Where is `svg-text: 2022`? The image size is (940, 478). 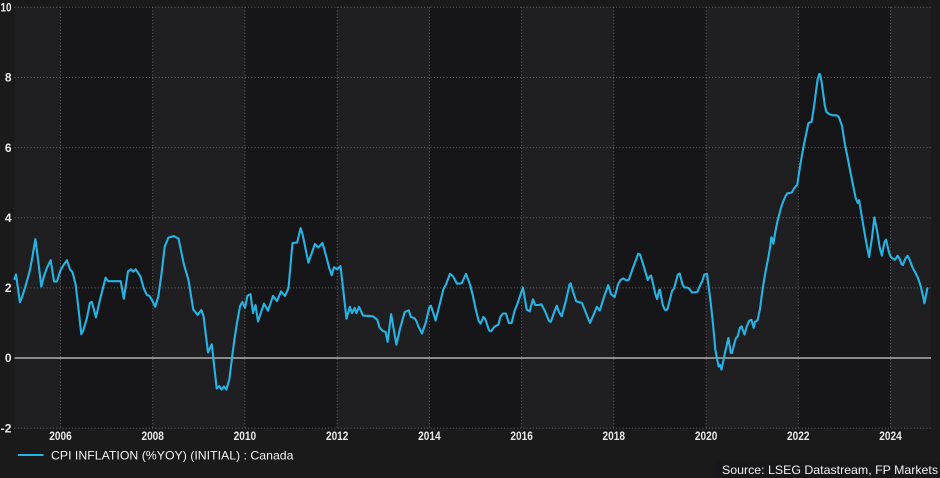 svg-text: 2022 is located at coordinates (798, 436).